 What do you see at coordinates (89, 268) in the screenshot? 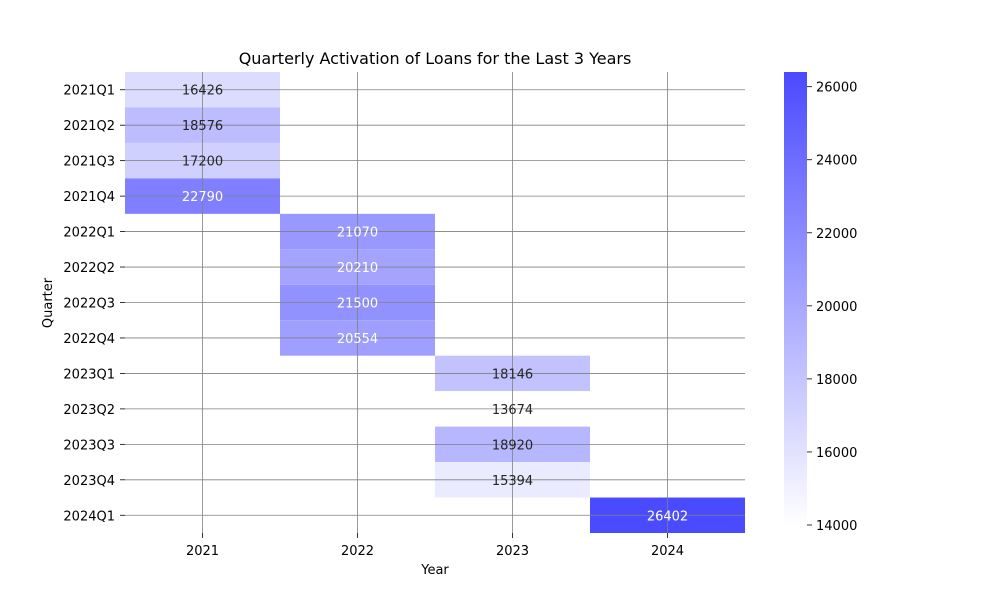
I see `y-tick-label: 2022Q2` at bounding box center [89, 268].